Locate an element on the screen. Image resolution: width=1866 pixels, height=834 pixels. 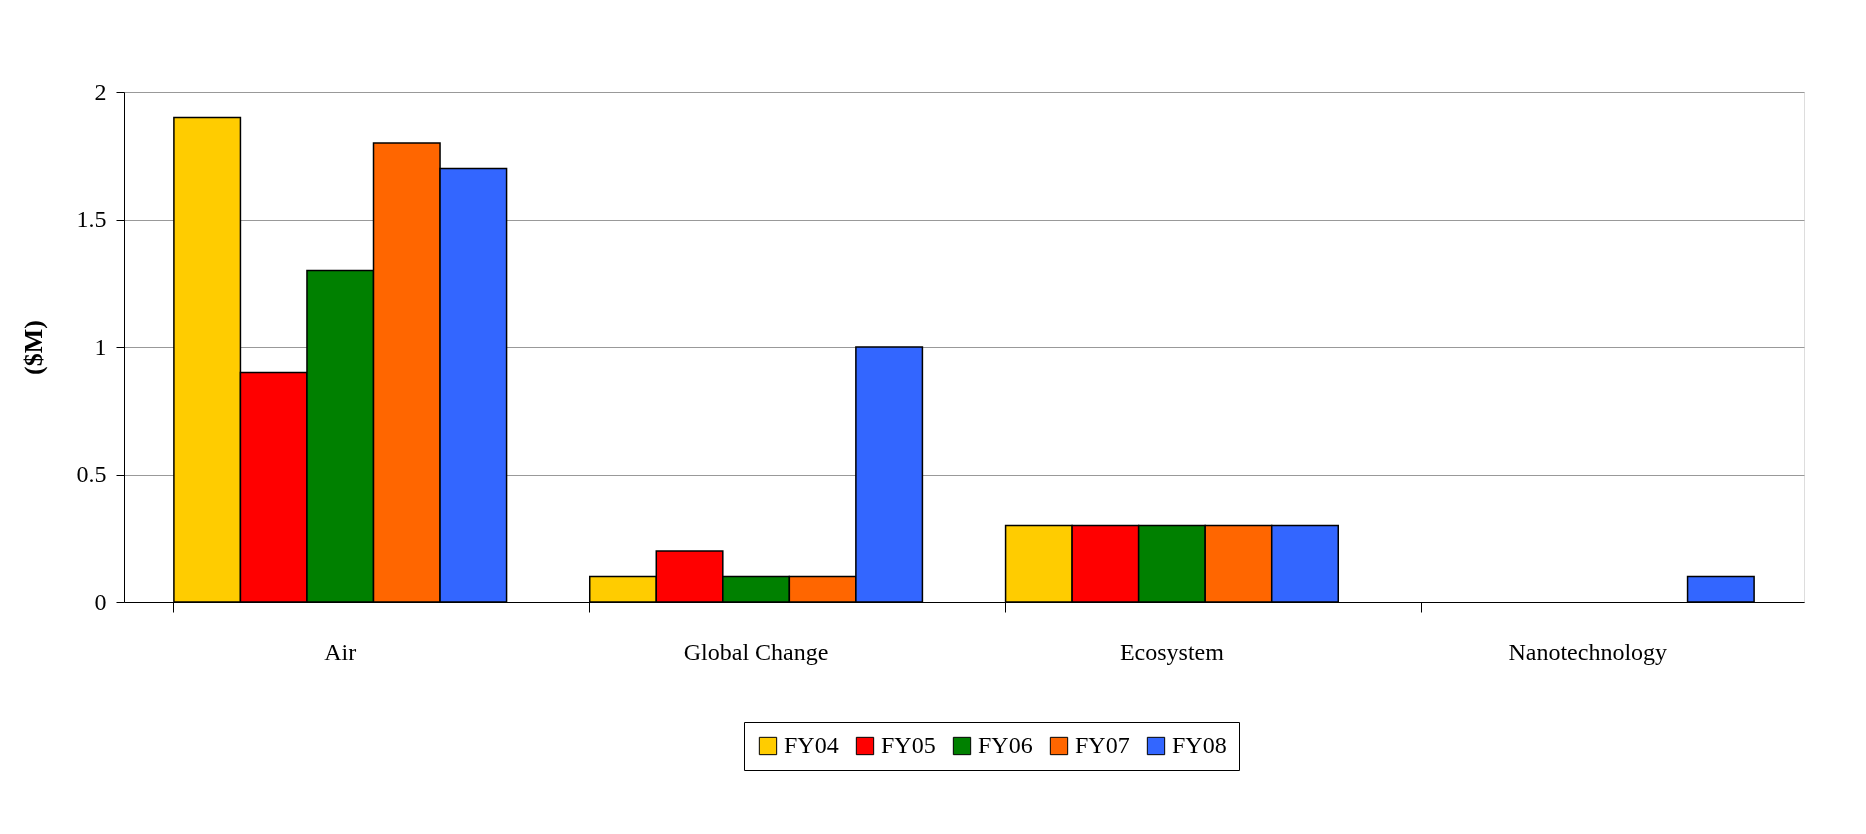
y-tick-label: 2 is located at coordinates (100, 91).